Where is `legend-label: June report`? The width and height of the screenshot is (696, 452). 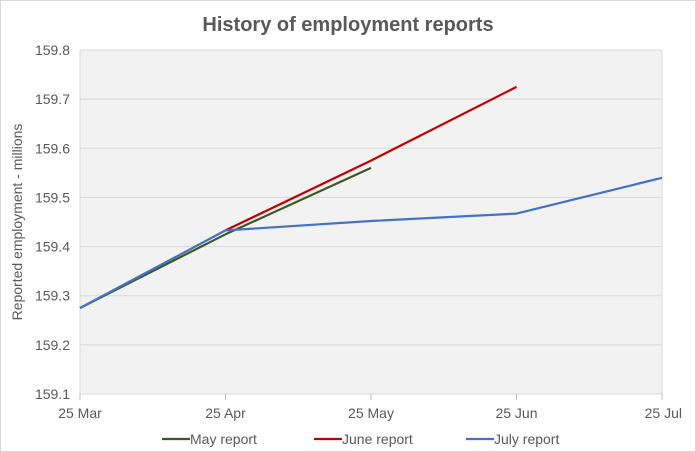 legend-label: June report is located at coordinates (377, 439).